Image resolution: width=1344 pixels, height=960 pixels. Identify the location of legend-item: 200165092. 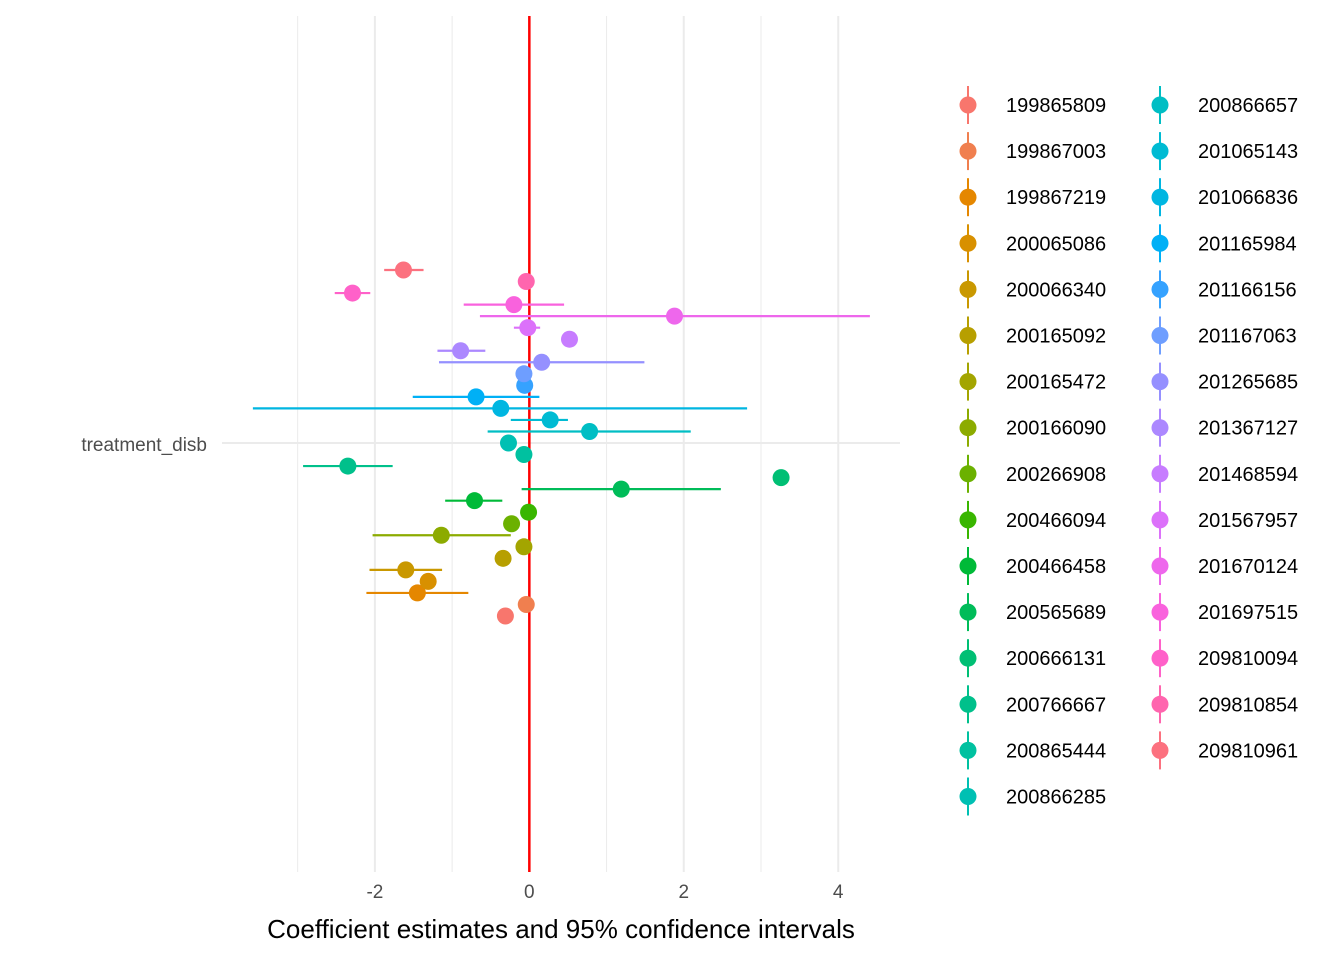
(1032, 335).